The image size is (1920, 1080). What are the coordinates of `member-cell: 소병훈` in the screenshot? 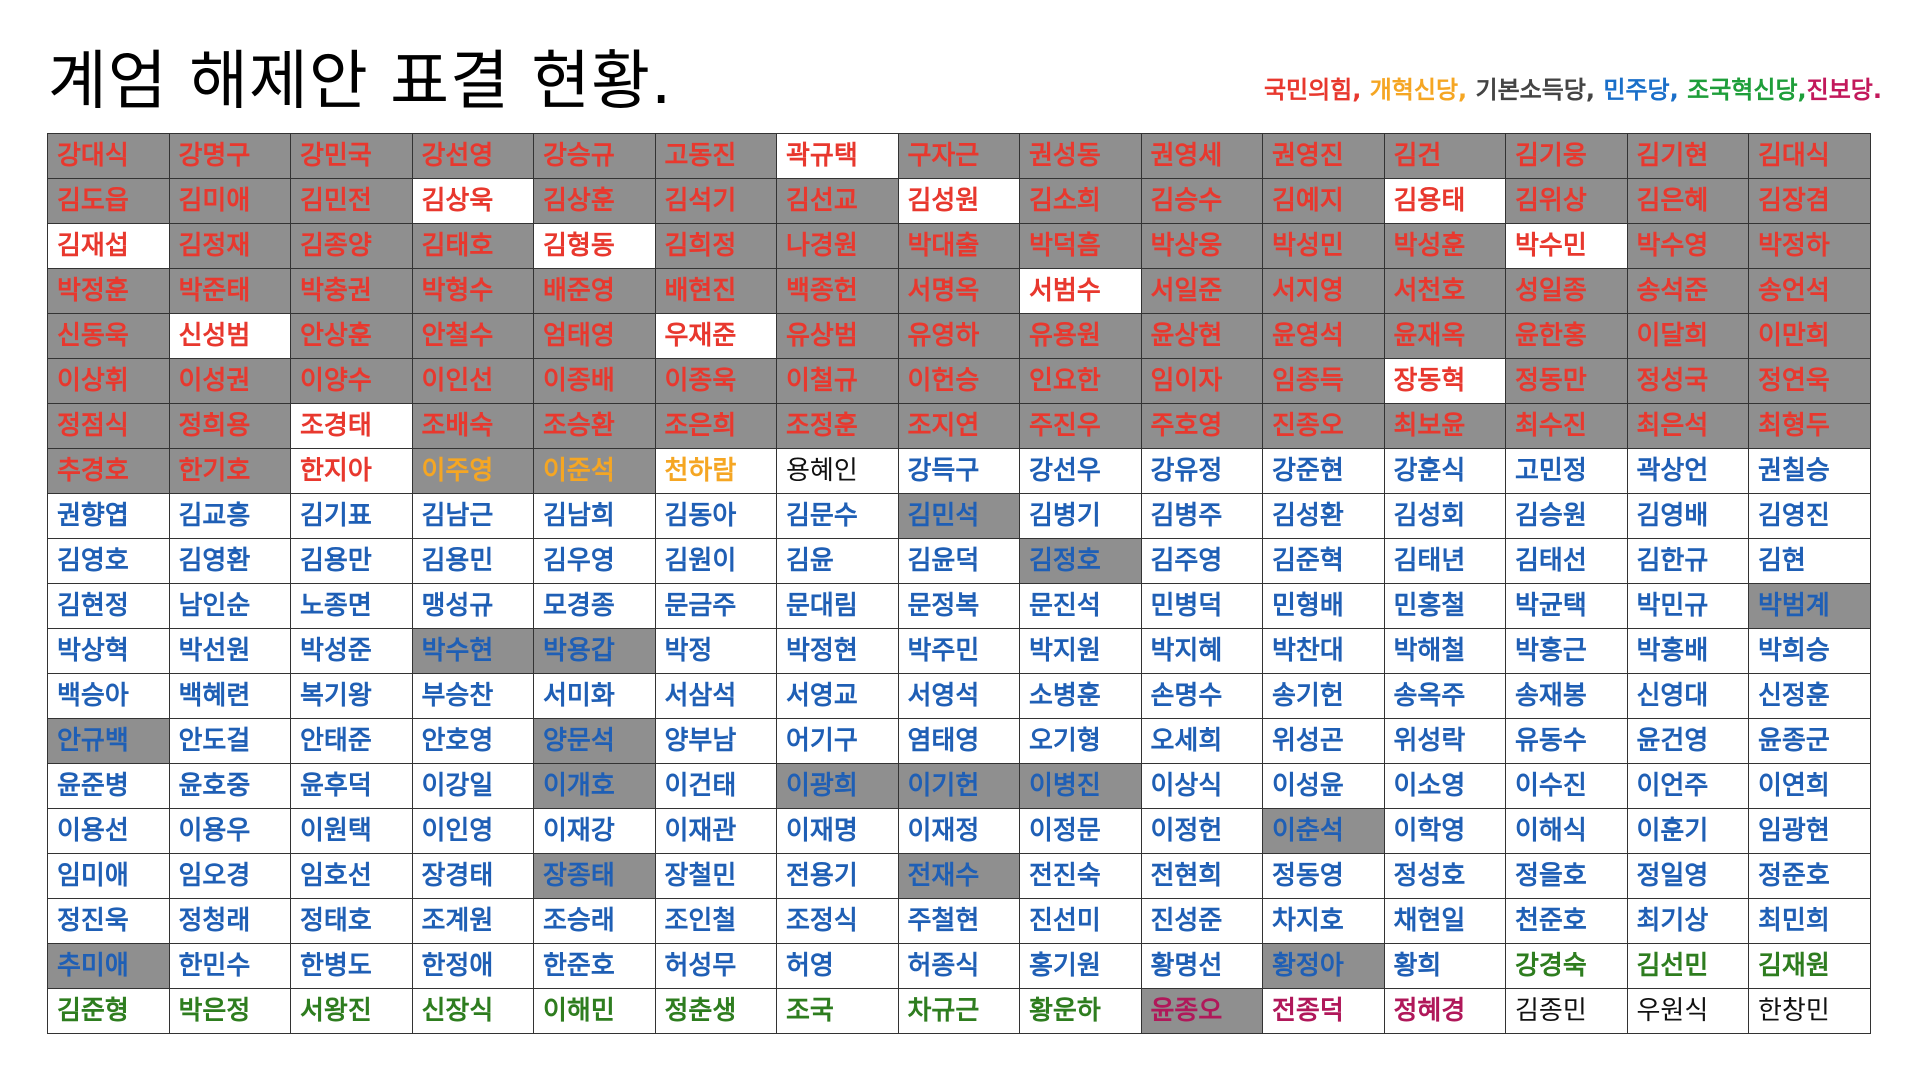 It's located at (1080, 696).